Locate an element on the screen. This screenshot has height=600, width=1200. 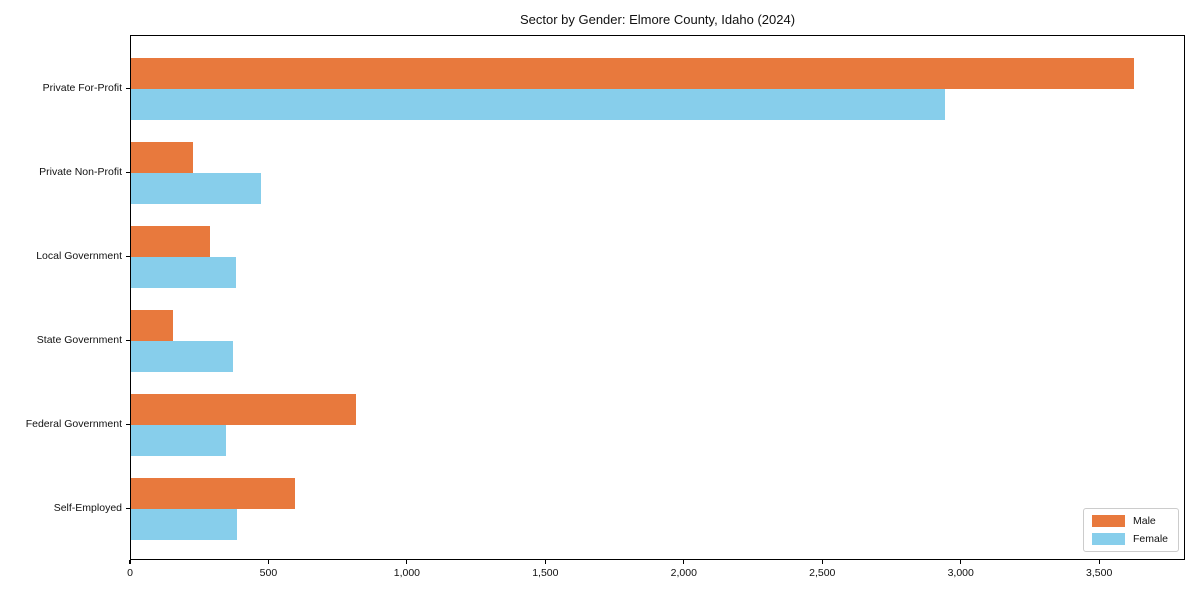
x-tick-label: 0 is located at coordinates (130, 573).